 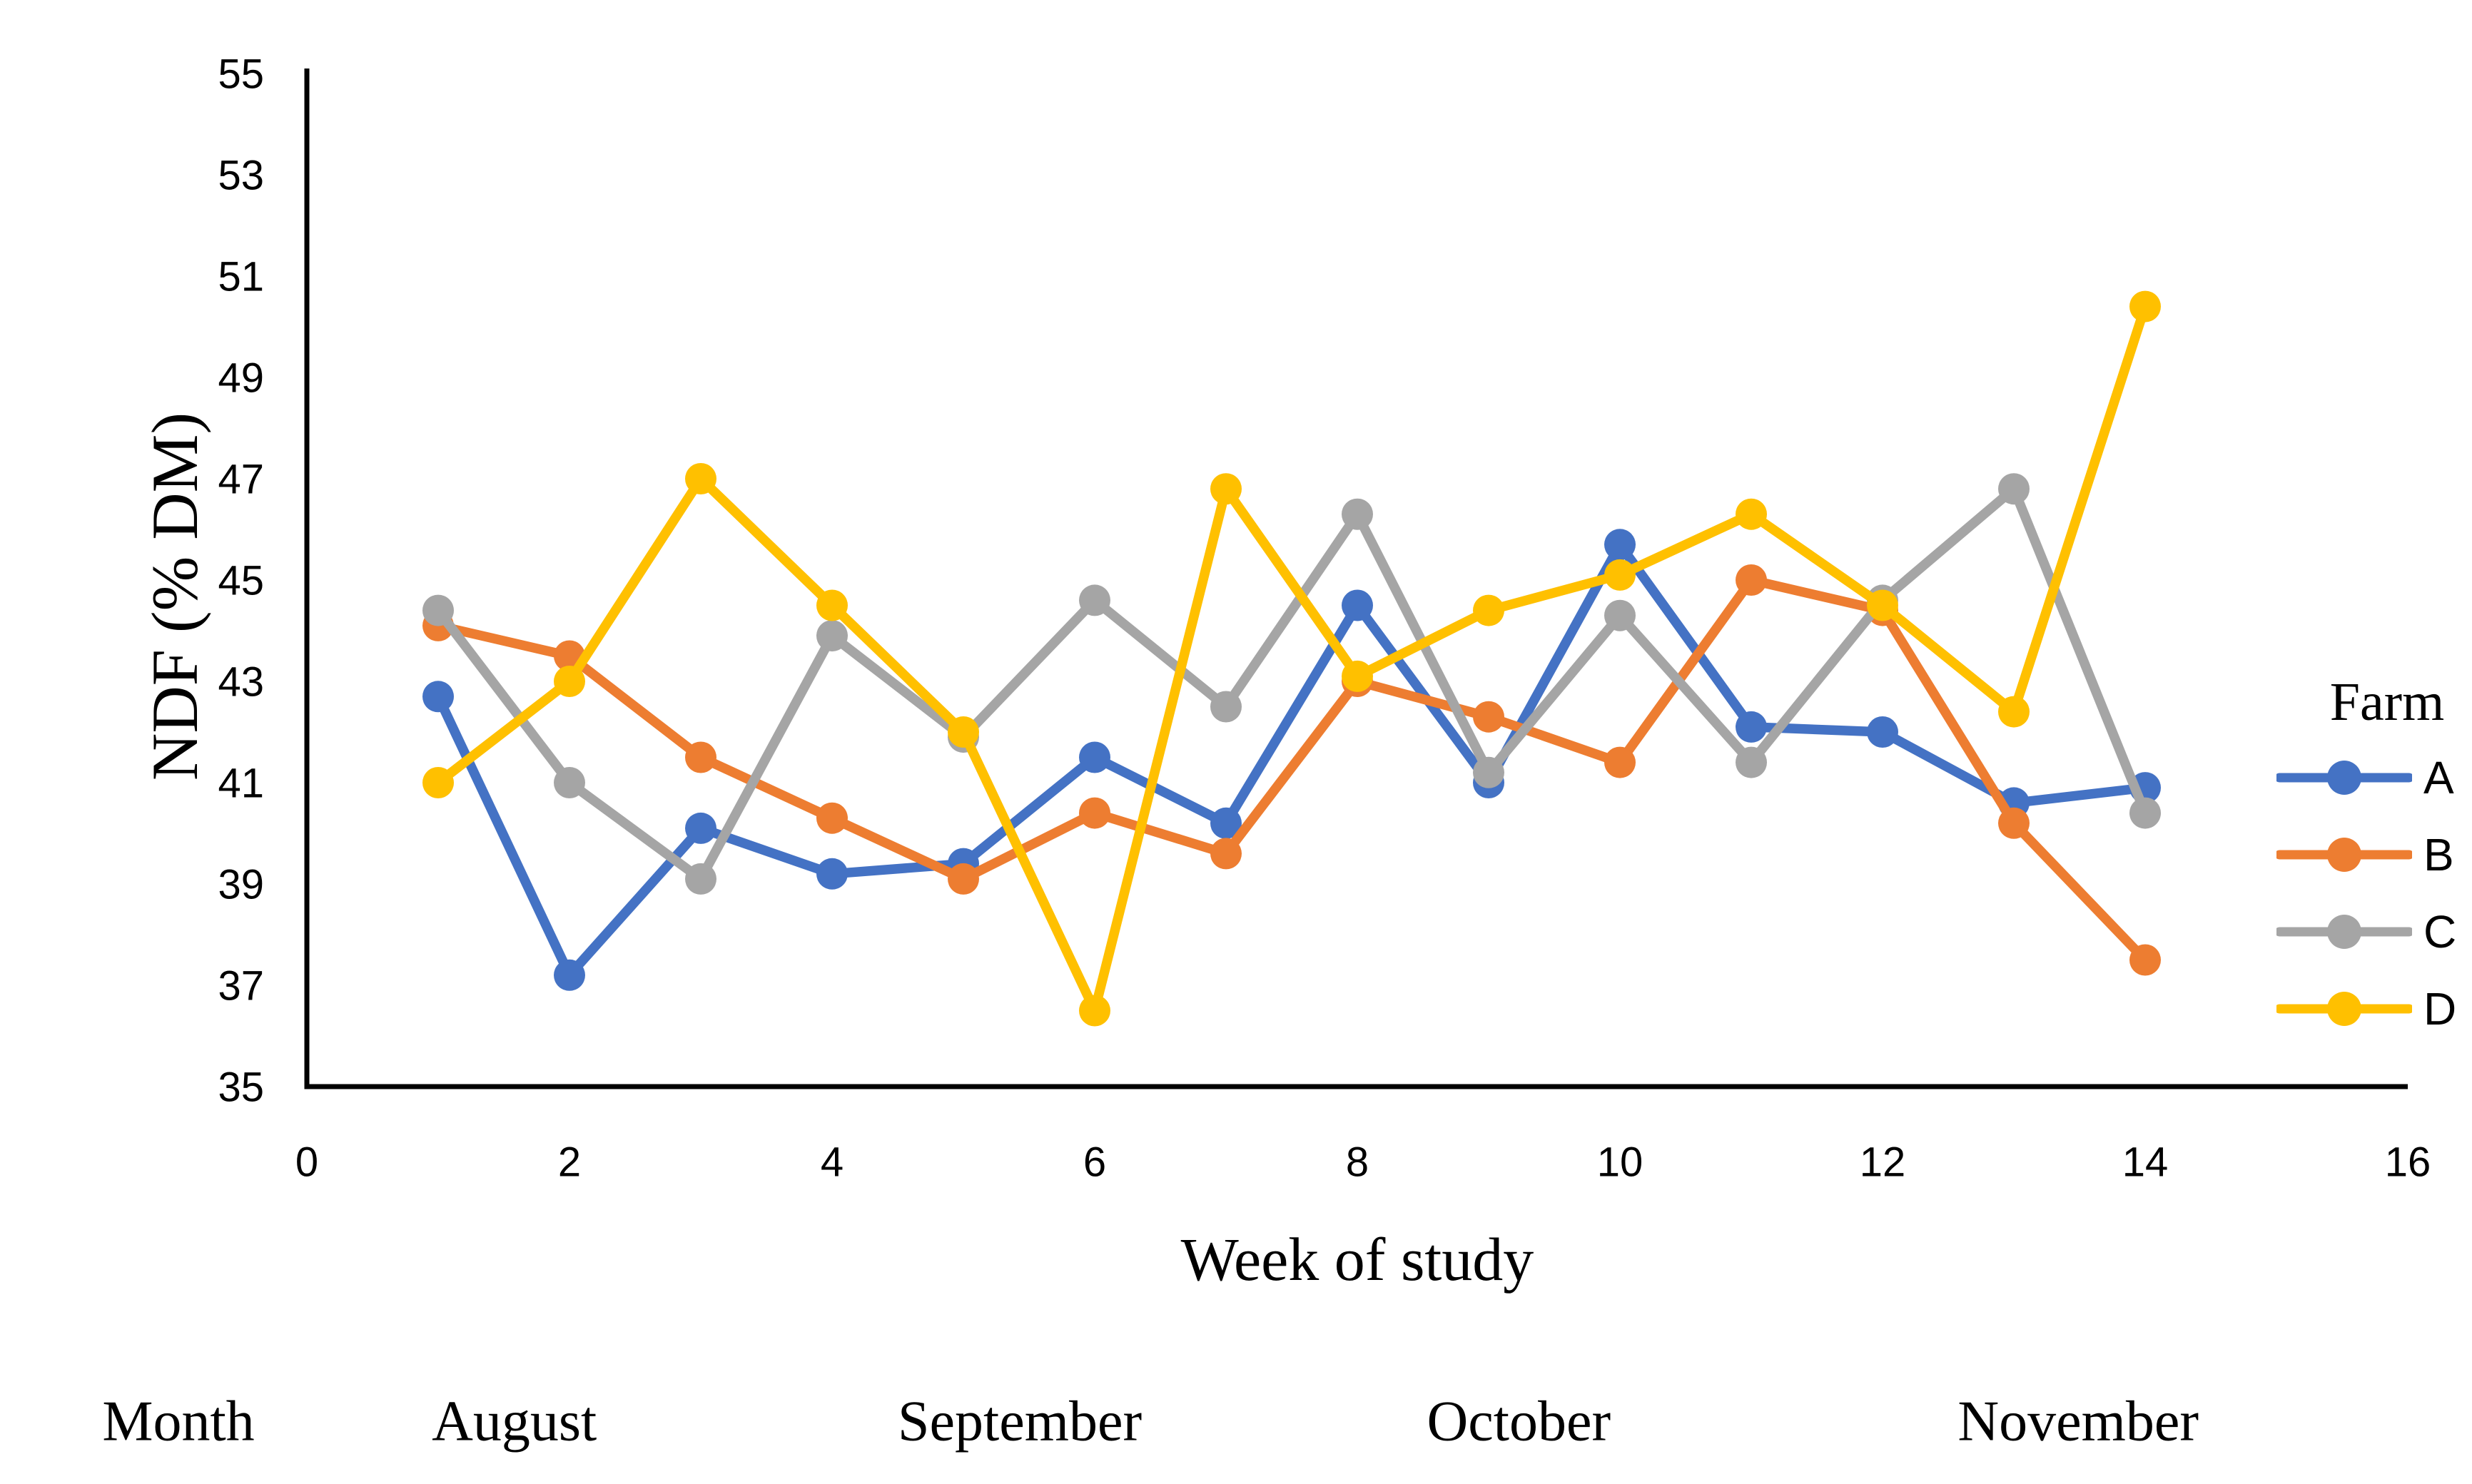 What do you see at coordinates (832, 1162) in the screenshot?
I see `x-tick-label: 4` at bounding box center [832, 1162].